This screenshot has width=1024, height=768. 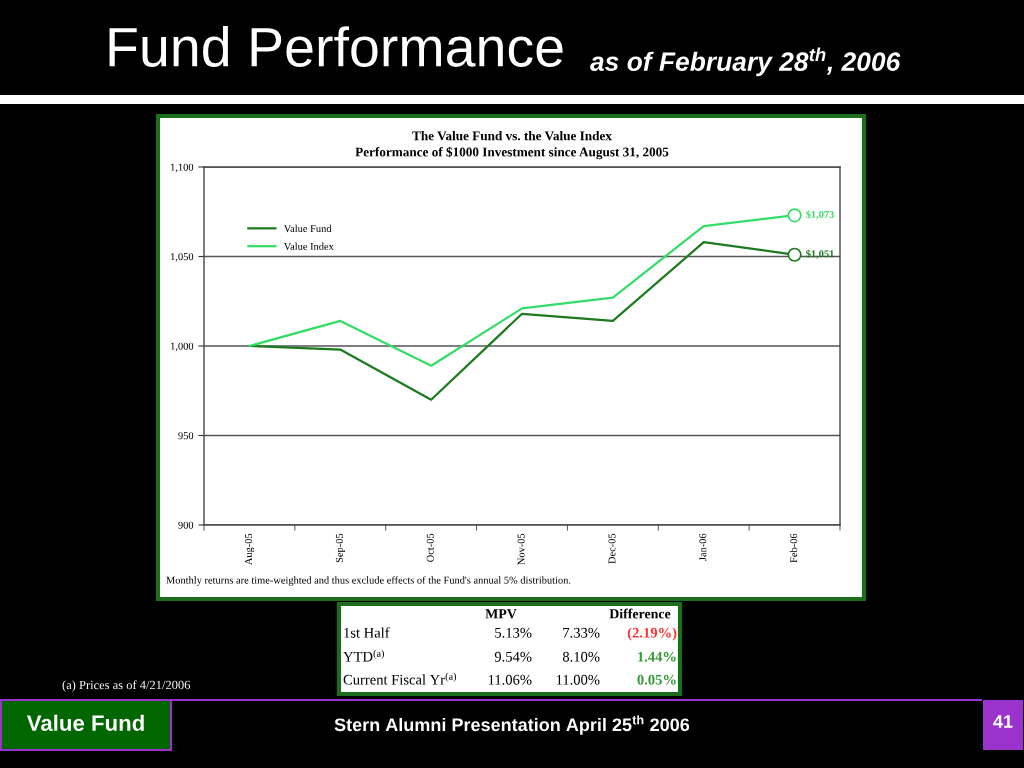 What do you see at coordinates (336, 46) in the screenshot?
I see `text: Fund Performance` at bounding box center [336, 46].